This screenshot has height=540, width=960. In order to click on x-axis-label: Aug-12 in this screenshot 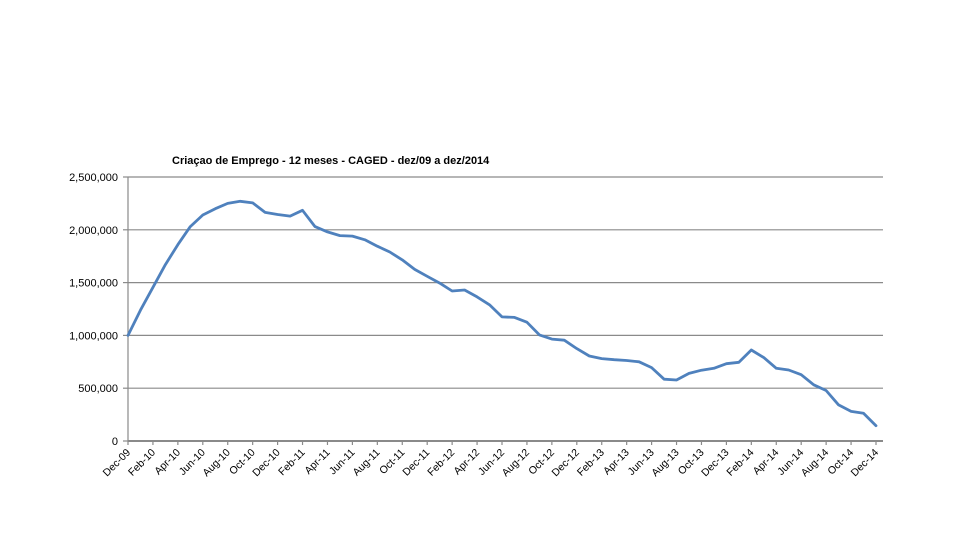, I will do `click(516, 463)`.